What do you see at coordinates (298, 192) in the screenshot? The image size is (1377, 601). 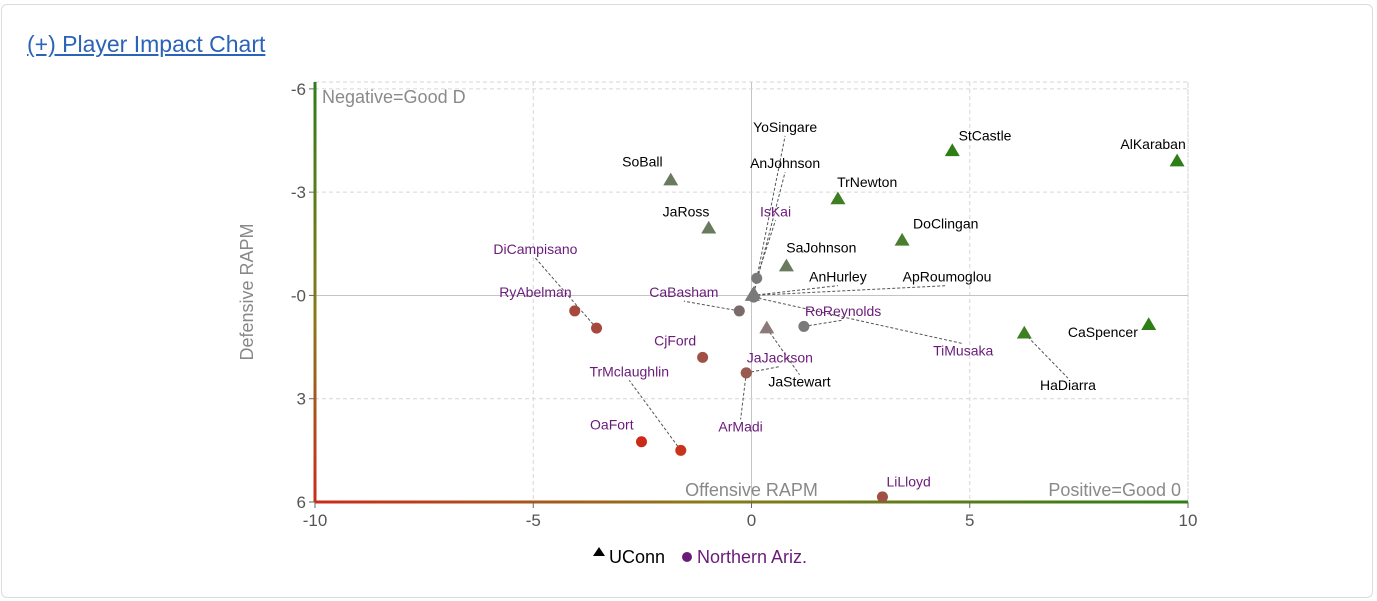 I see `y-tick-label: -3` at bounding box center [298, 192].